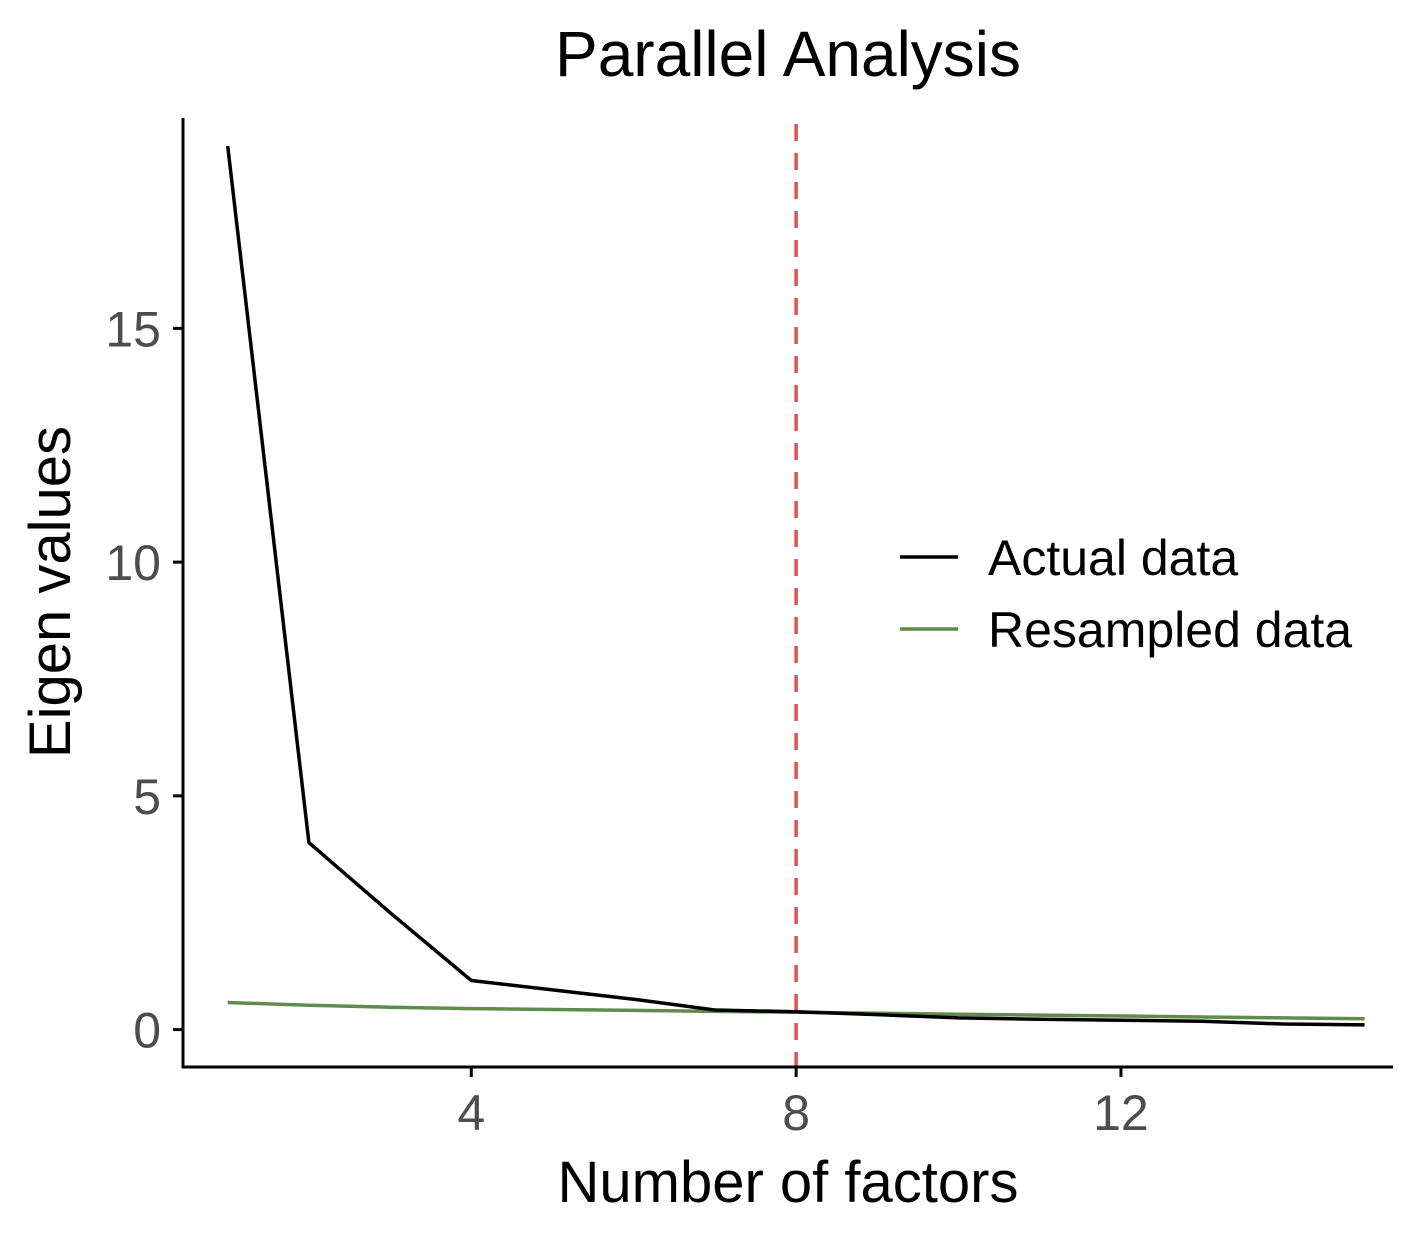  I want to click on x-axis-ticks: 4 8 12, so click(803, 1104).